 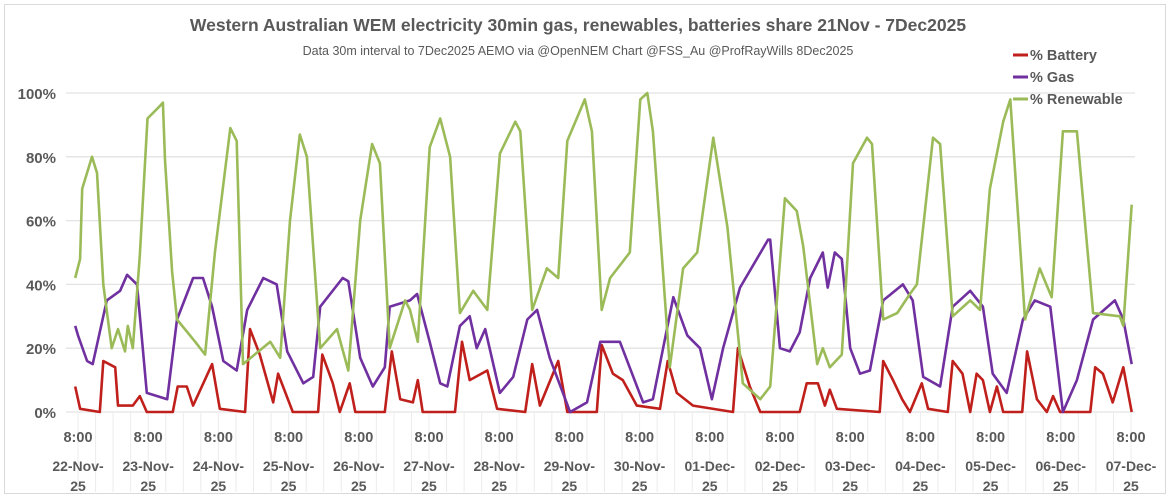 What do you see at coordinates (219, 466) in the screenshot?
I see `x-tick-date: 24-Nov-` at bounding box center [219, 466].